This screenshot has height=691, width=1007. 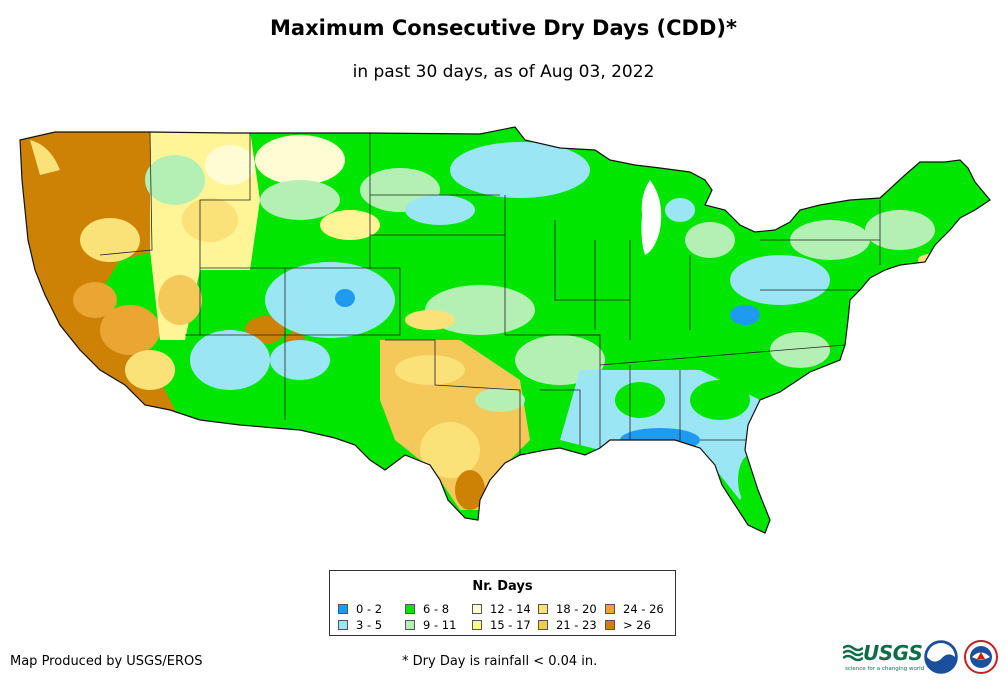 What do you see at coordinates (503, 72) in the screenshot?
I see `map-subtitle: in past 30 days, as of Aug 03, 2022` at bounding box center [503, 72].